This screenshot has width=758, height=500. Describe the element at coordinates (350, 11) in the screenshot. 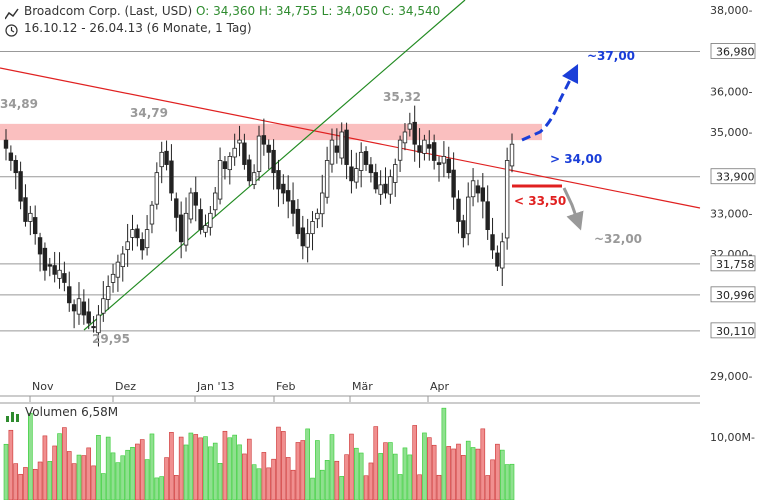

I see `low-value: L: 34,050` at that location.